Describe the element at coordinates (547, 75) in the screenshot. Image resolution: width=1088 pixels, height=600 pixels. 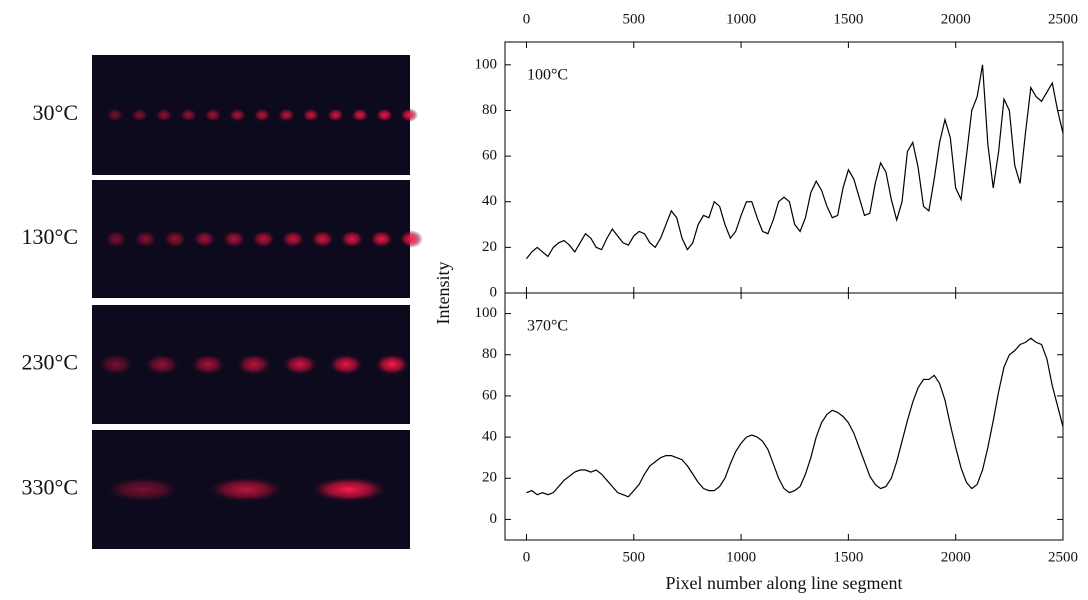
I see `panel-annotation: 100°C` at that location.